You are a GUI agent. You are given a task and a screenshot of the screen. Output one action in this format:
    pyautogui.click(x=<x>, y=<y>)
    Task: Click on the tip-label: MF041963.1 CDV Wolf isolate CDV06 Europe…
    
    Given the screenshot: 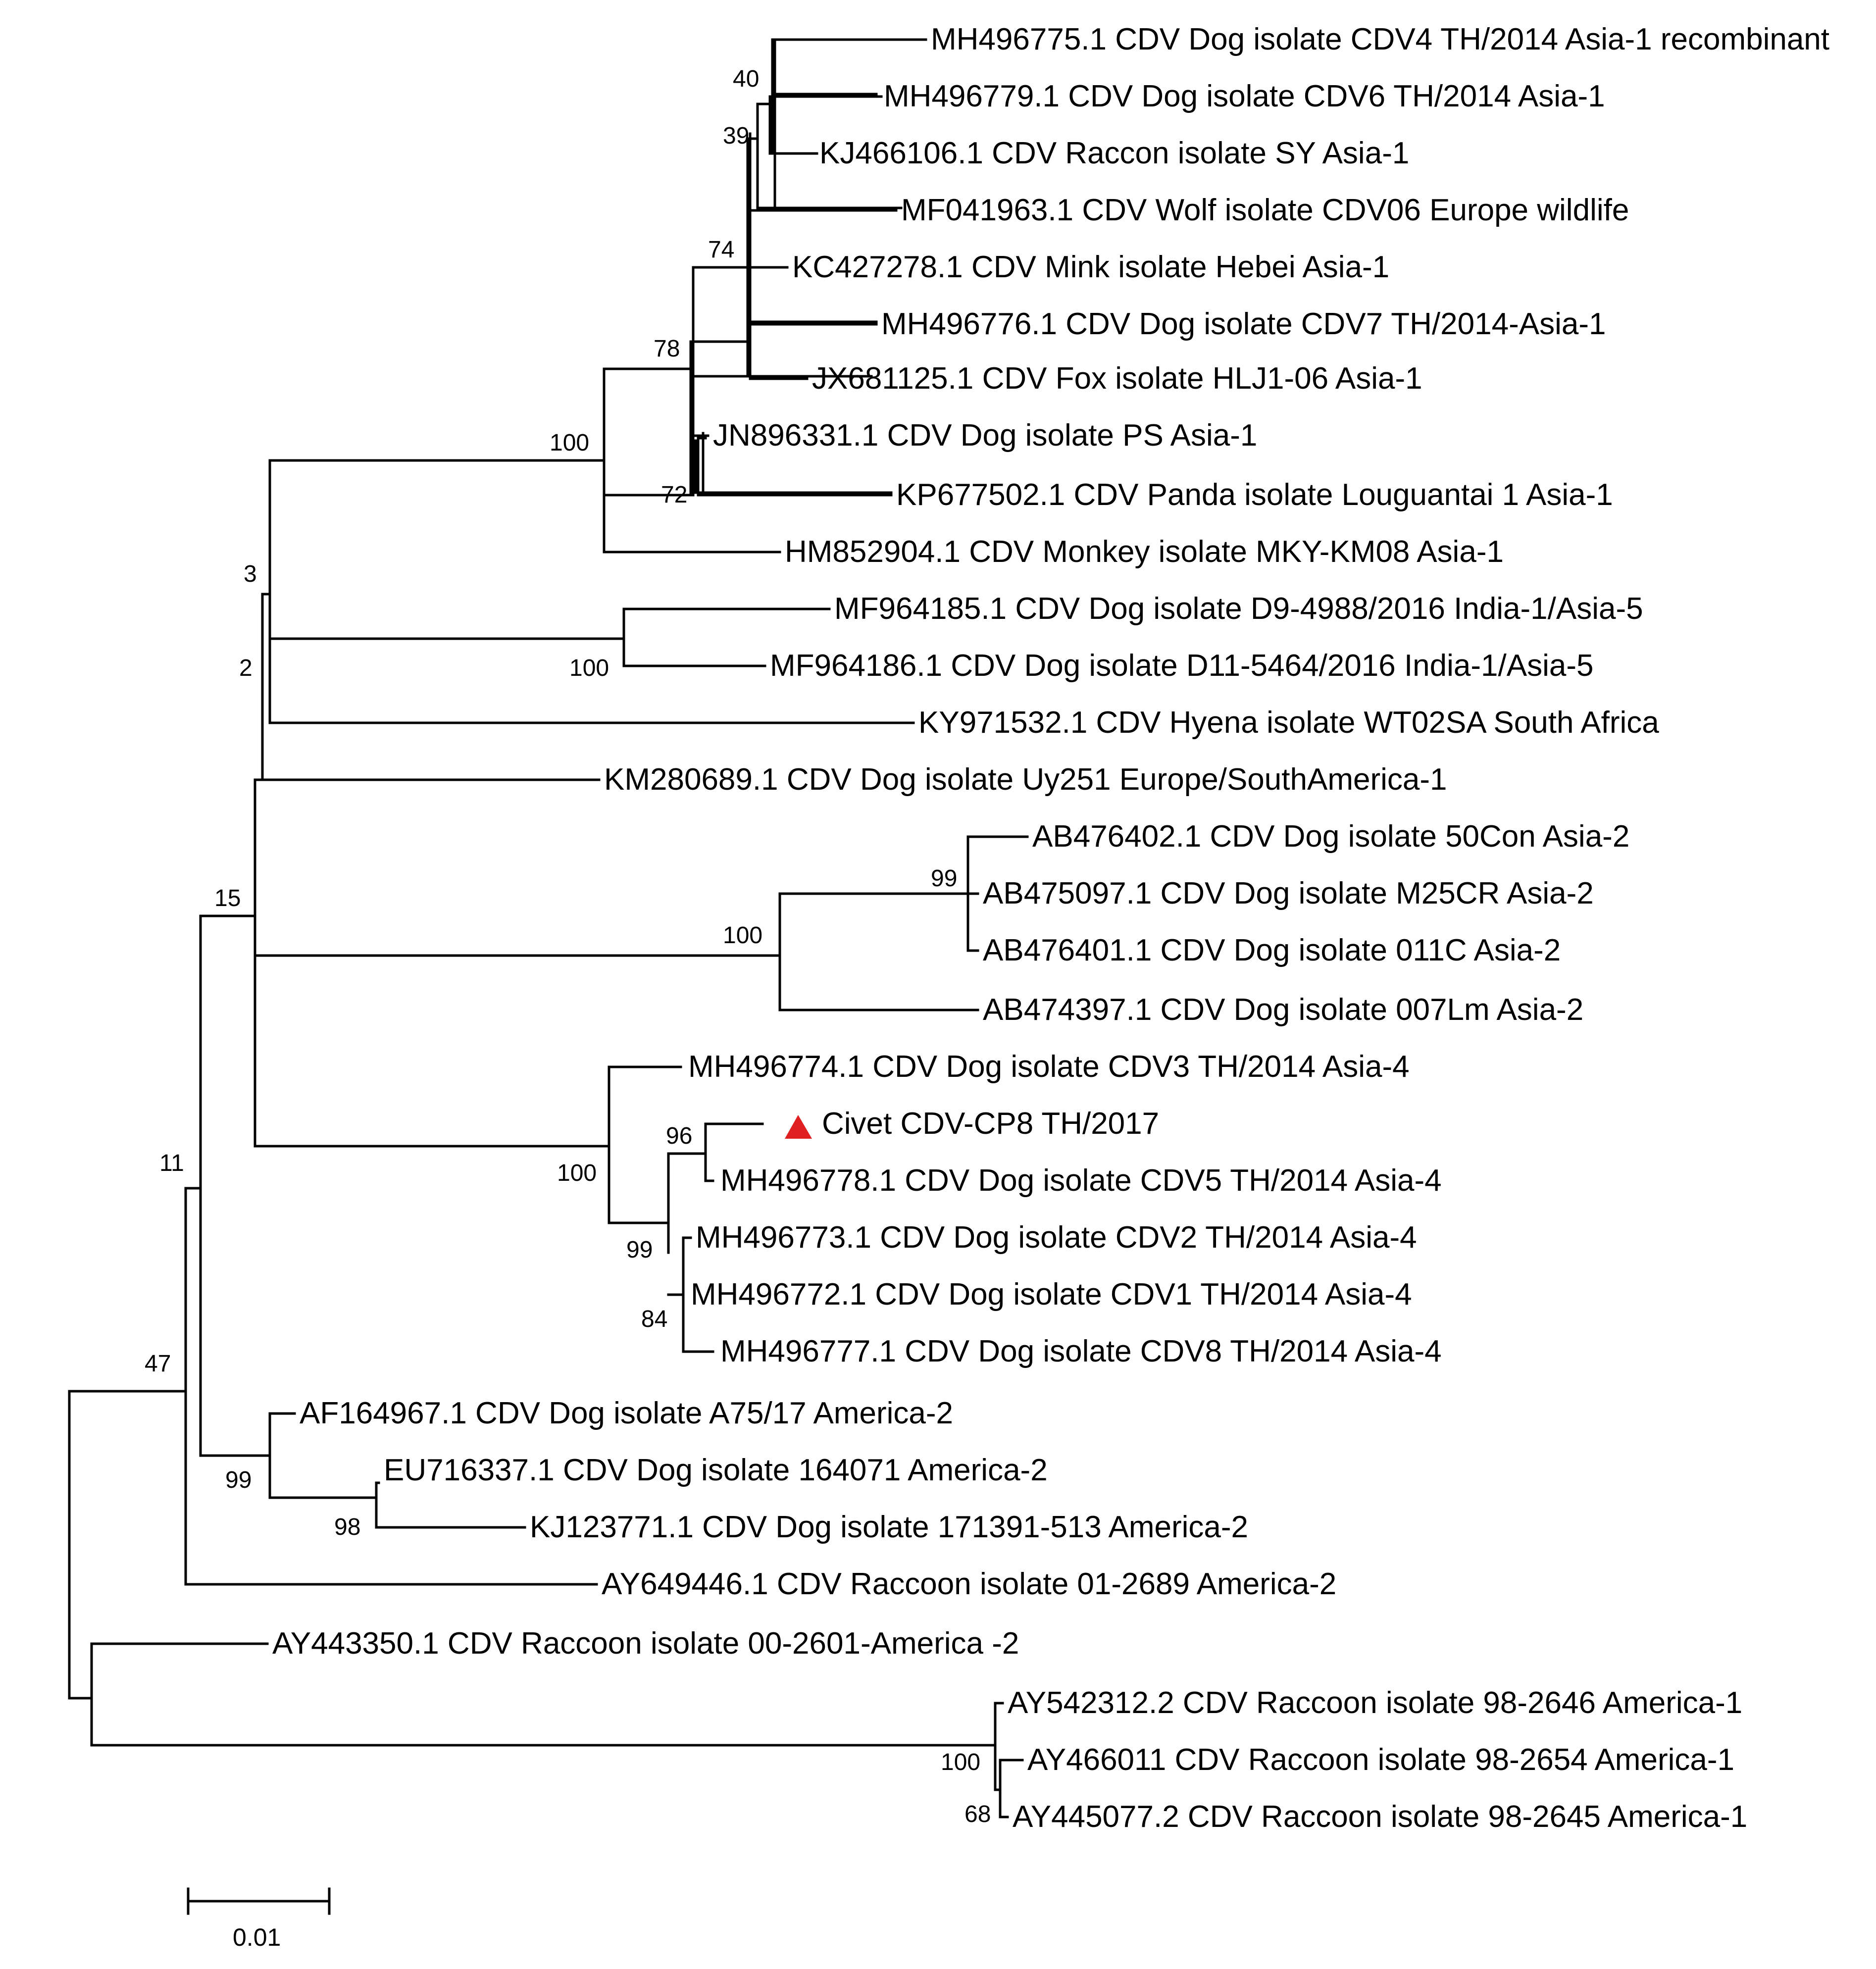 What is the action you would take?
    pyautogui.click(x=1265, y=210)
    